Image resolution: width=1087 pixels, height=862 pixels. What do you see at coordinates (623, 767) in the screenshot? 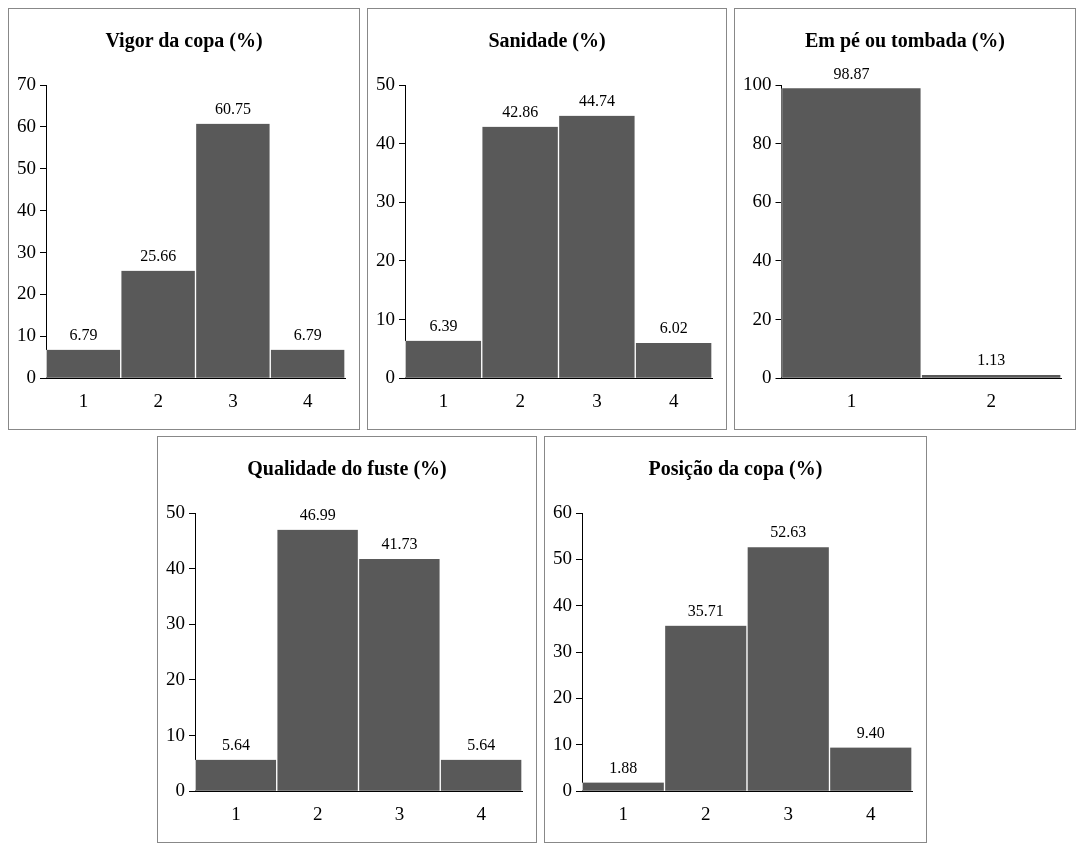
I see `data-label: 1.88` at bounding box center [623, 767].